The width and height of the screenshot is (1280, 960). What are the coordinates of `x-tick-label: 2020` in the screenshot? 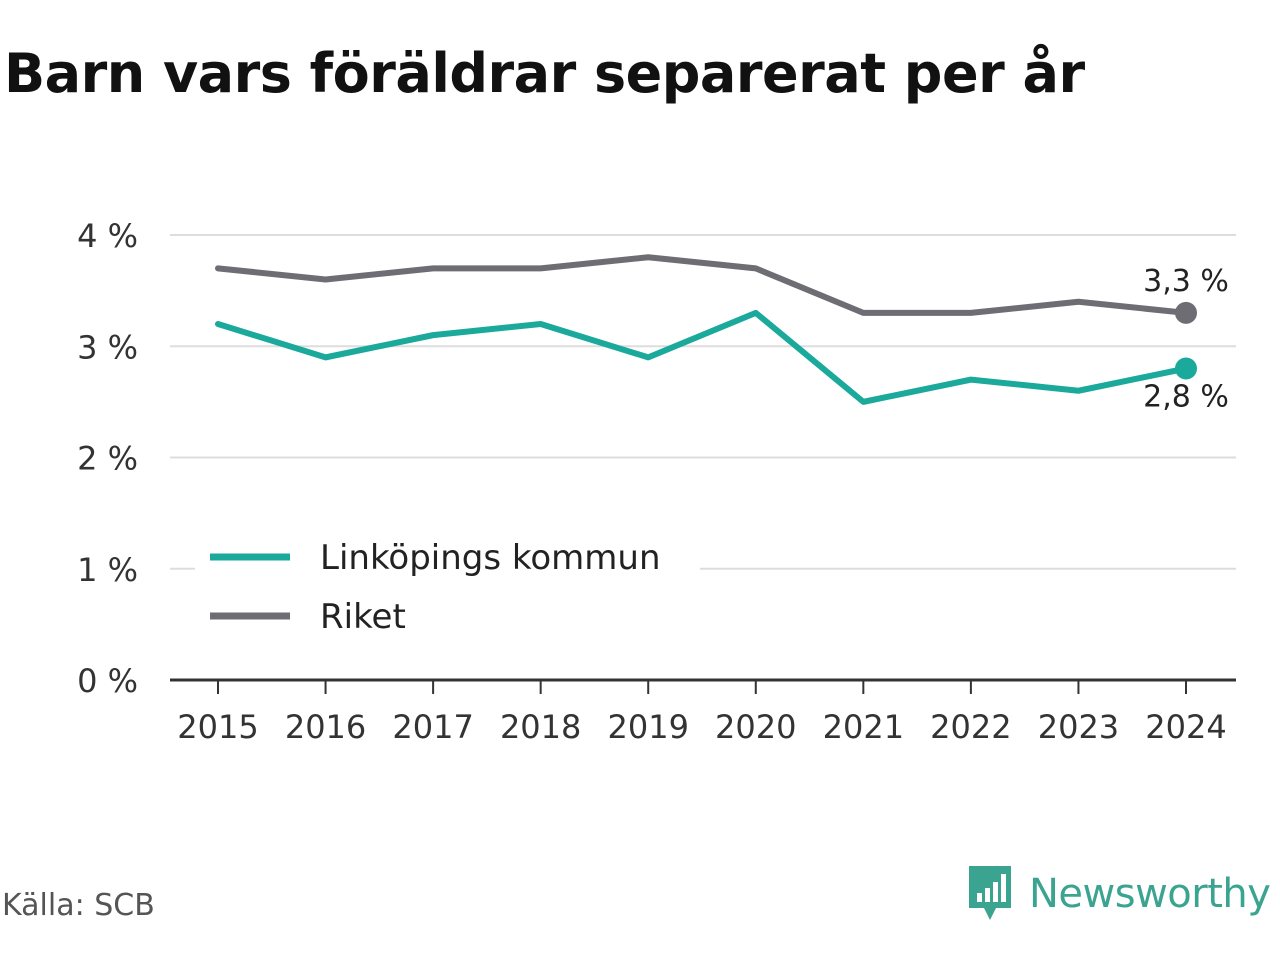 It's located at (755, 727).